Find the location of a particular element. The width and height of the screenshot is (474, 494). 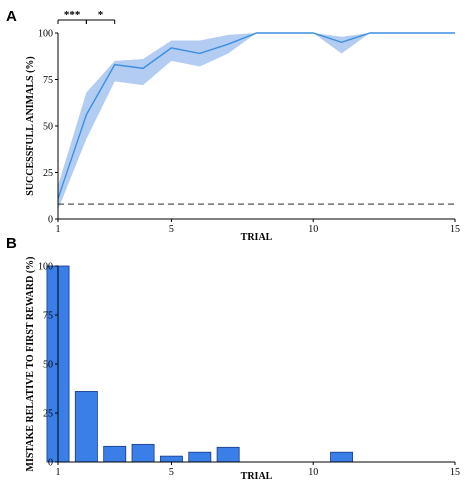

y-axis-title: MISTAKE RELATIVE TO FIRST REWARD (%) is located at coordinates (30, 364).